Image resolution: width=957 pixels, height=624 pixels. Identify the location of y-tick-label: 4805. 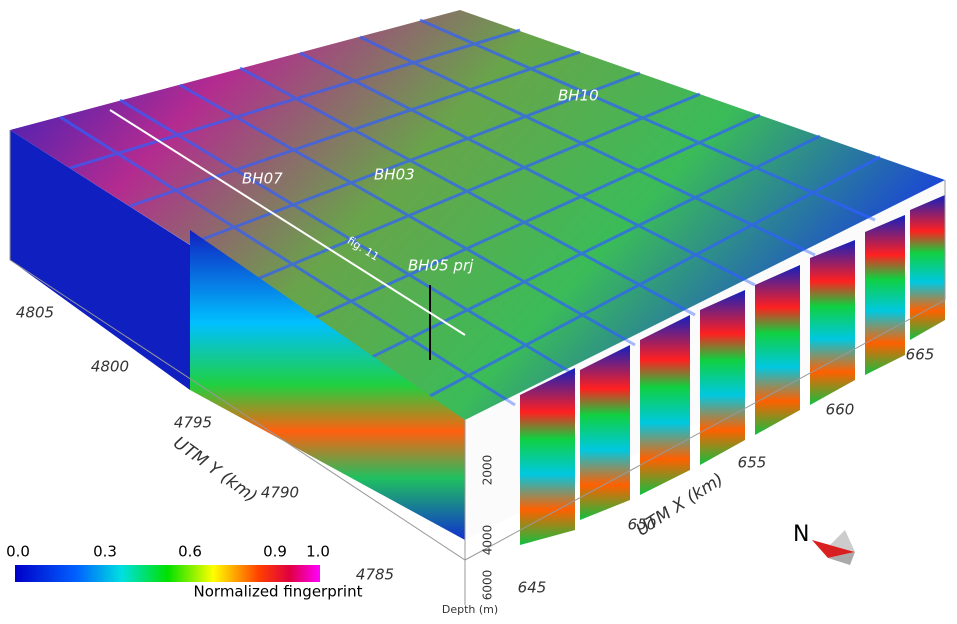
(35, 313).